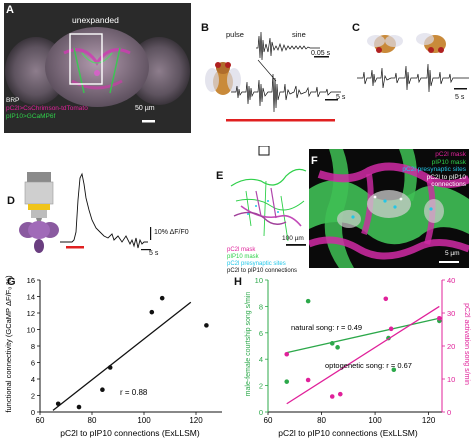 This screenshot has height=440, width=474. I want to click on y-axis-label-right: pC2l activation song s/min, so click(466, 344).